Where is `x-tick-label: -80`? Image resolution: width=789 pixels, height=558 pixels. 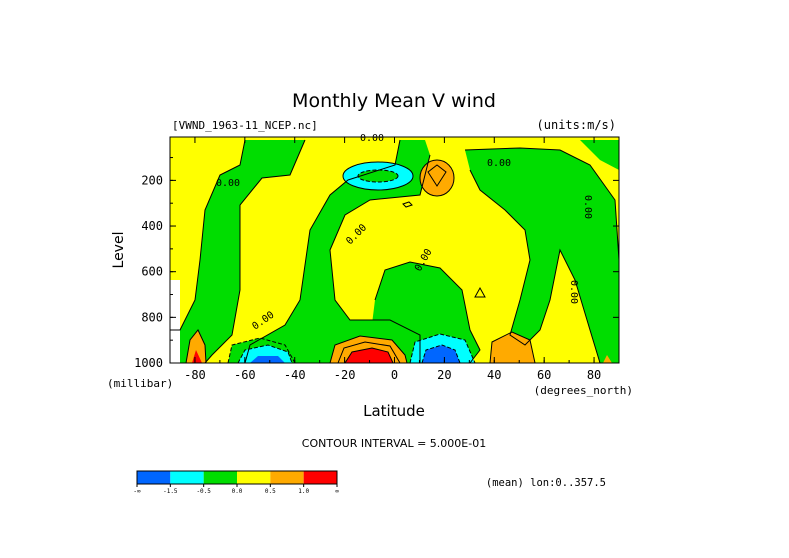
x-tick-label: -80 is located at coordinates (195, 375).